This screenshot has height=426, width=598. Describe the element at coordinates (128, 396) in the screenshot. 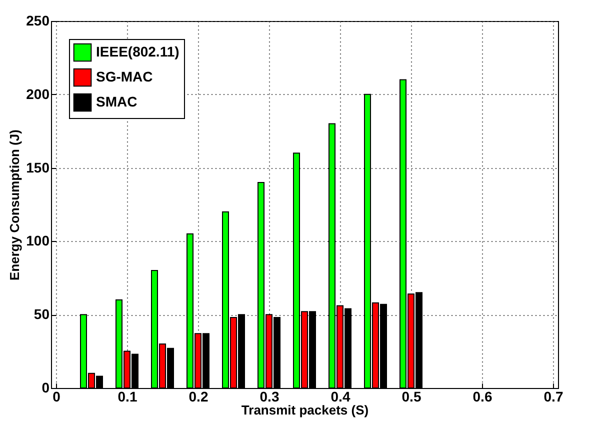

I see `x-tick-label: 0.1` at that location.